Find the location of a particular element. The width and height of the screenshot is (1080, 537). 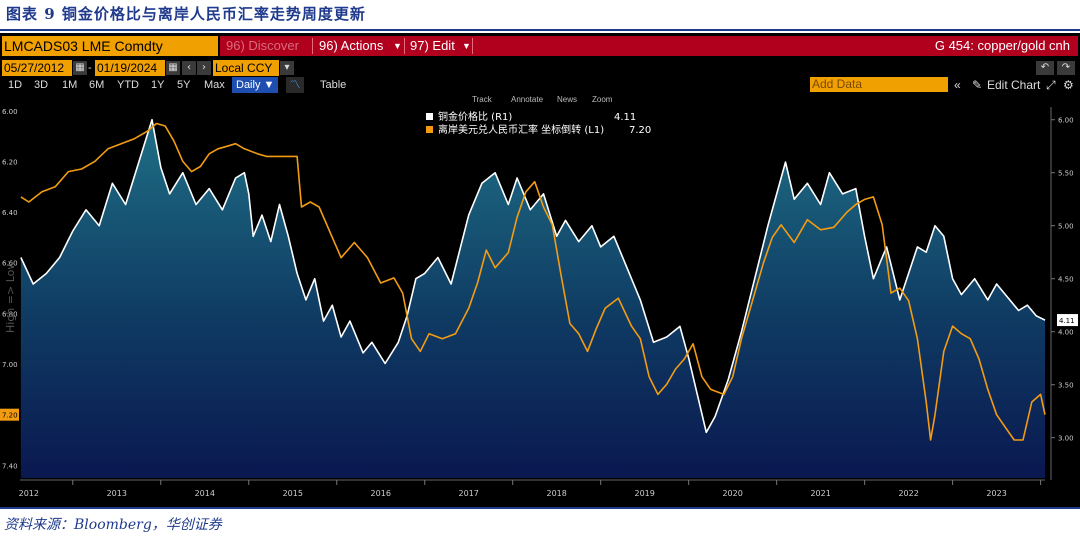

right-tick-label: 6.00 is located at coordinates (1066, 121).